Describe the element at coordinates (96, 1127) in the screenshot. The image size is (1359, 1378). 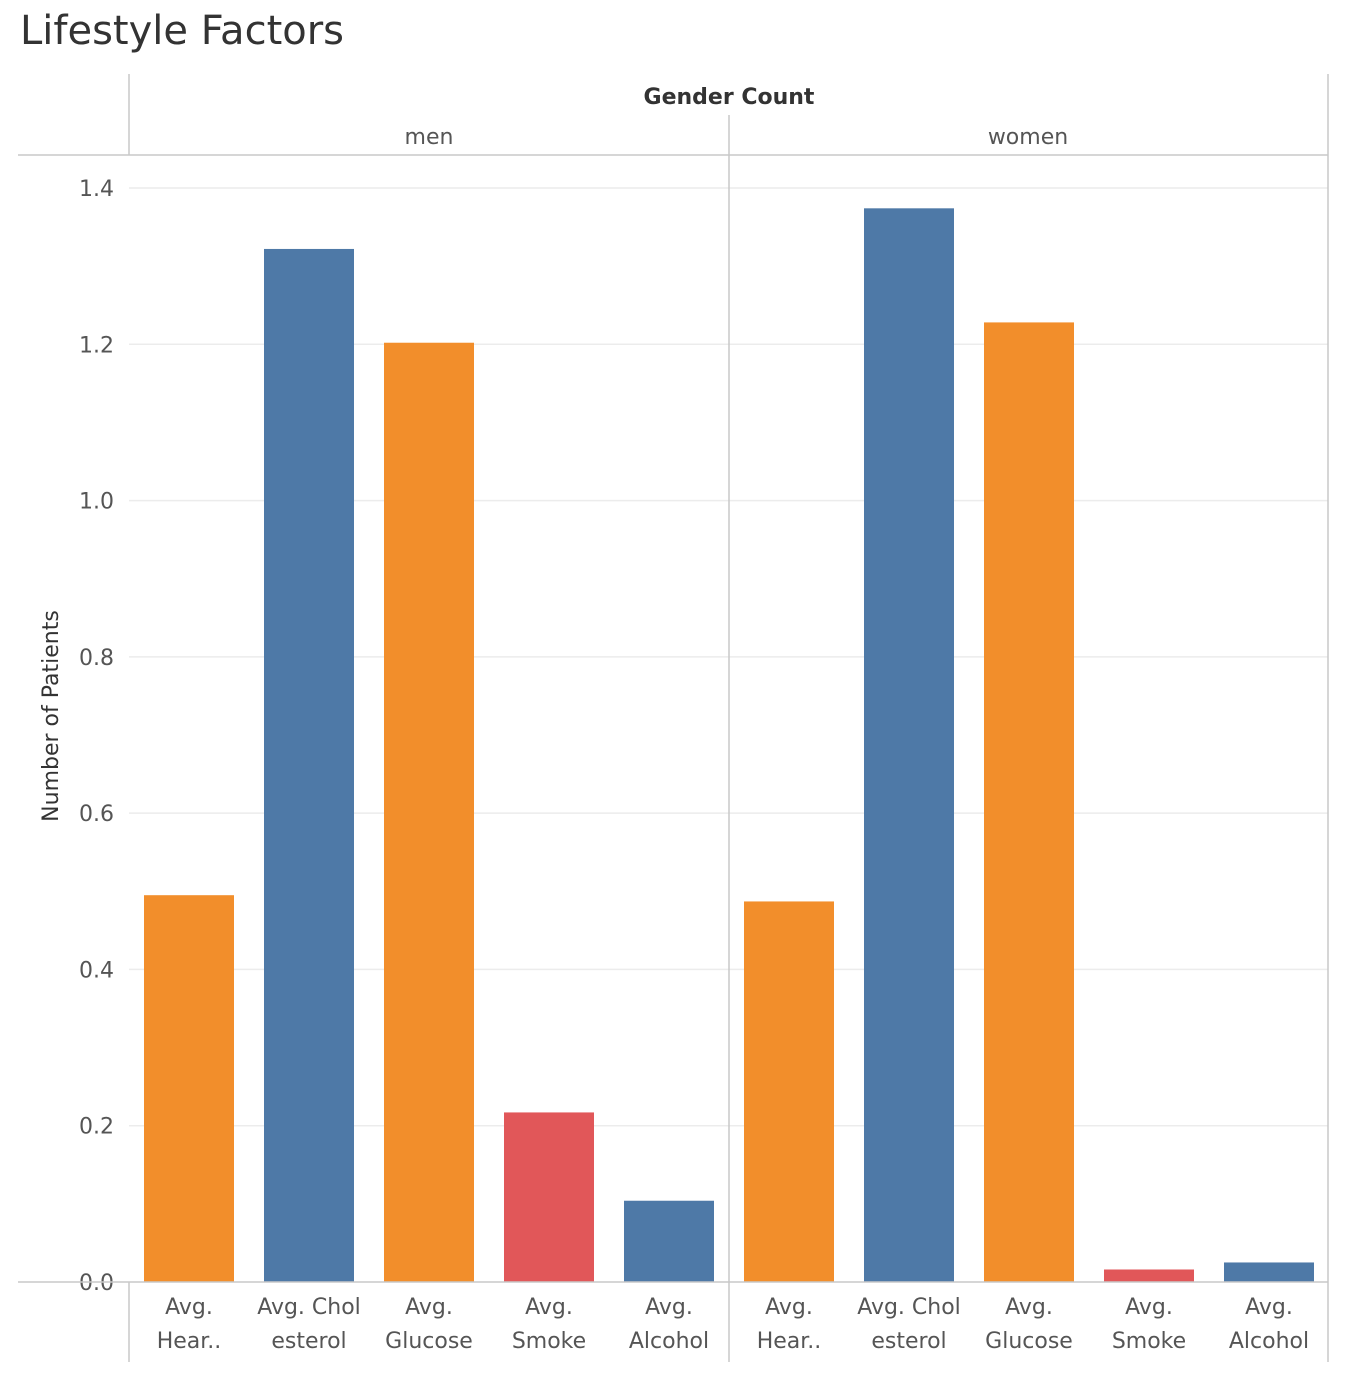
I see `y-tick-label: 0.2` at that location.